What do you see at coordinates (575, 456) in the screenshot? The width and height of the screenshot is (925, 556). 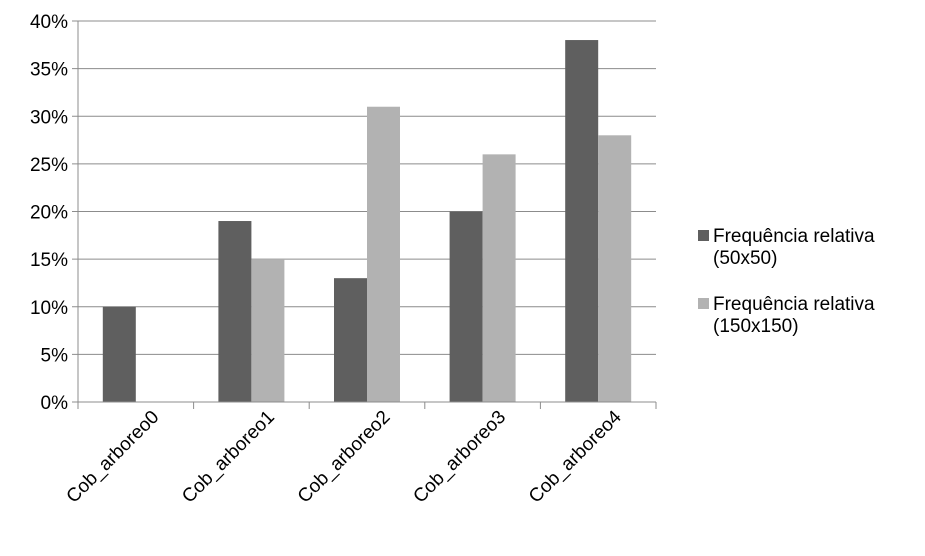 I see `x-tick-label: Cob_arboreo4` at bounding box center [575, 456].